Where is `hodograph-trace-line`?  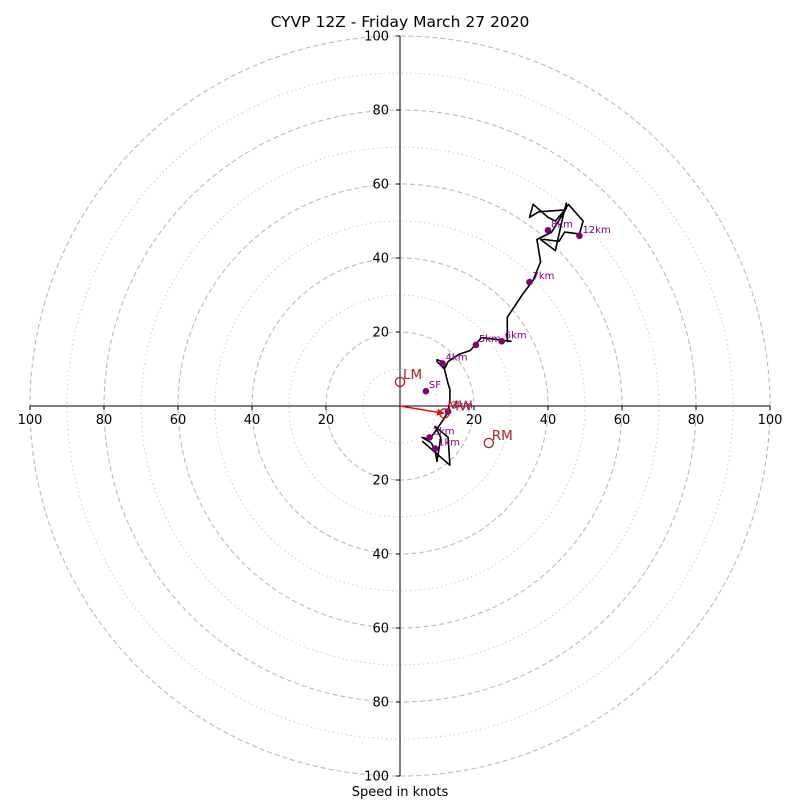 hodograph-trace-line is located at coordinates (502, 334).